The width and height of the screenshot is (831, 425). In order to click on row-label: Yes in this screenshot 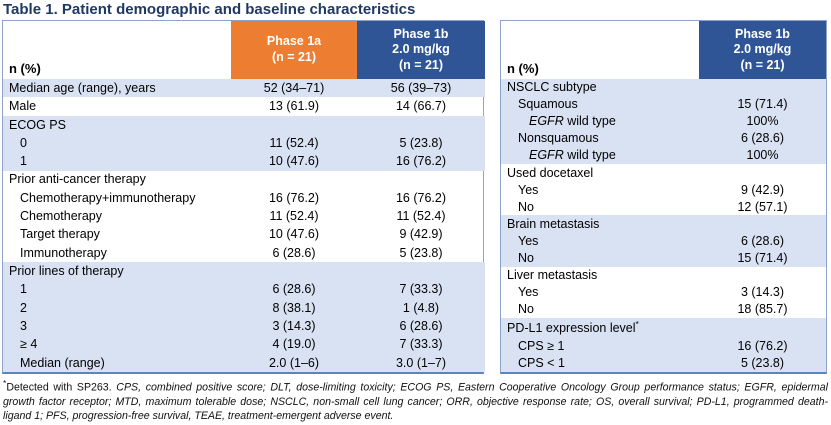, I will do `click(600, 241)`.